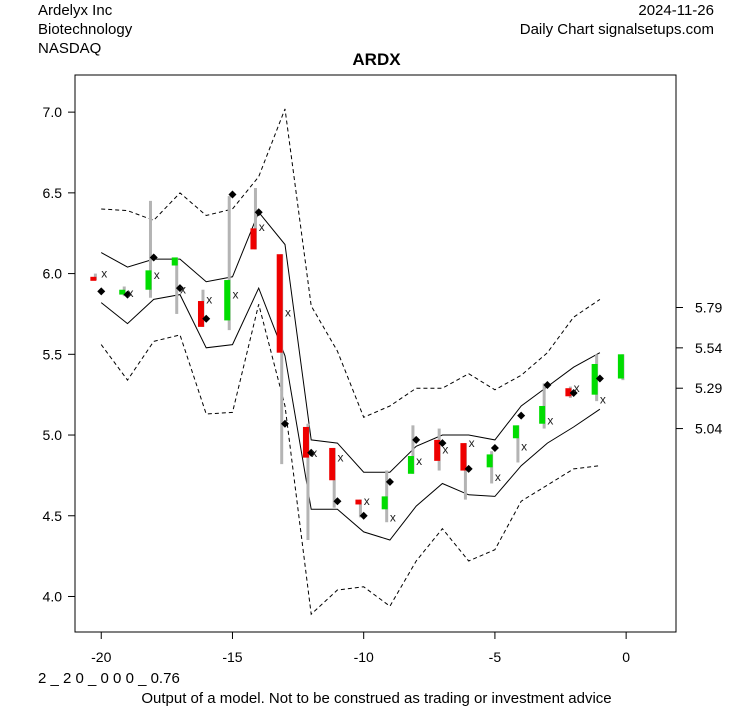 Image resolution: width=753 pixels, height=708 pixels. Describe the element at coordinates (232, 657) in the screenshot. I see `x-tick-label: -15` at that location.